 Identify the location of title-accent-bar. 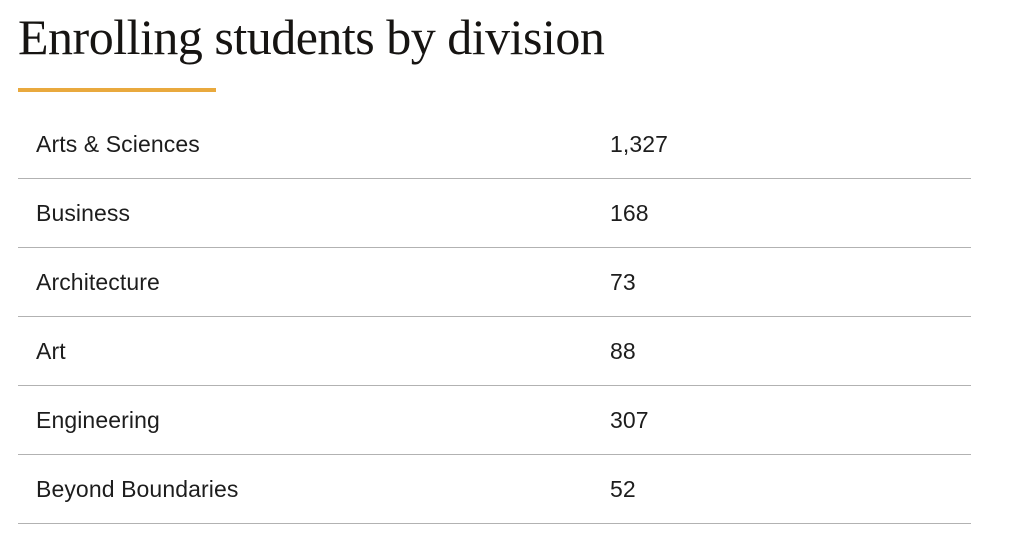
(117, 90).